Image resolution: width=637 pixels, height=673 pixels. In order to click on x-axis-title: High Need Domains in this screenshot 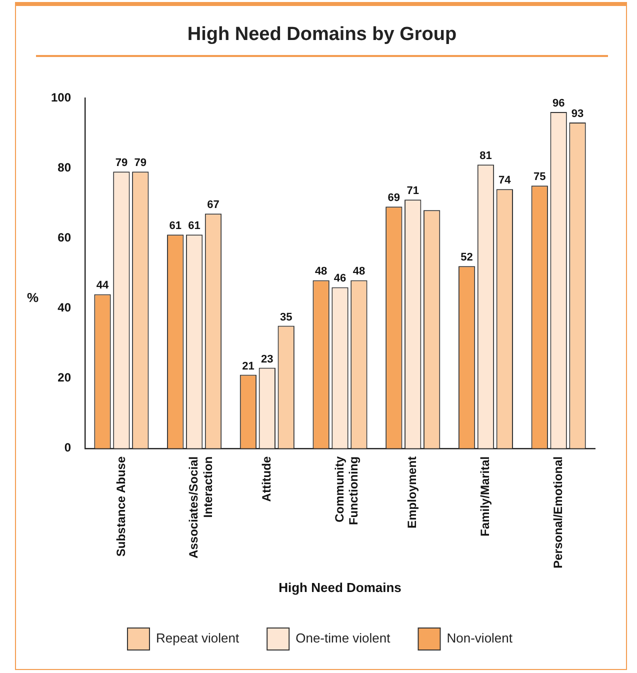, I will do `click(340, 587)`.